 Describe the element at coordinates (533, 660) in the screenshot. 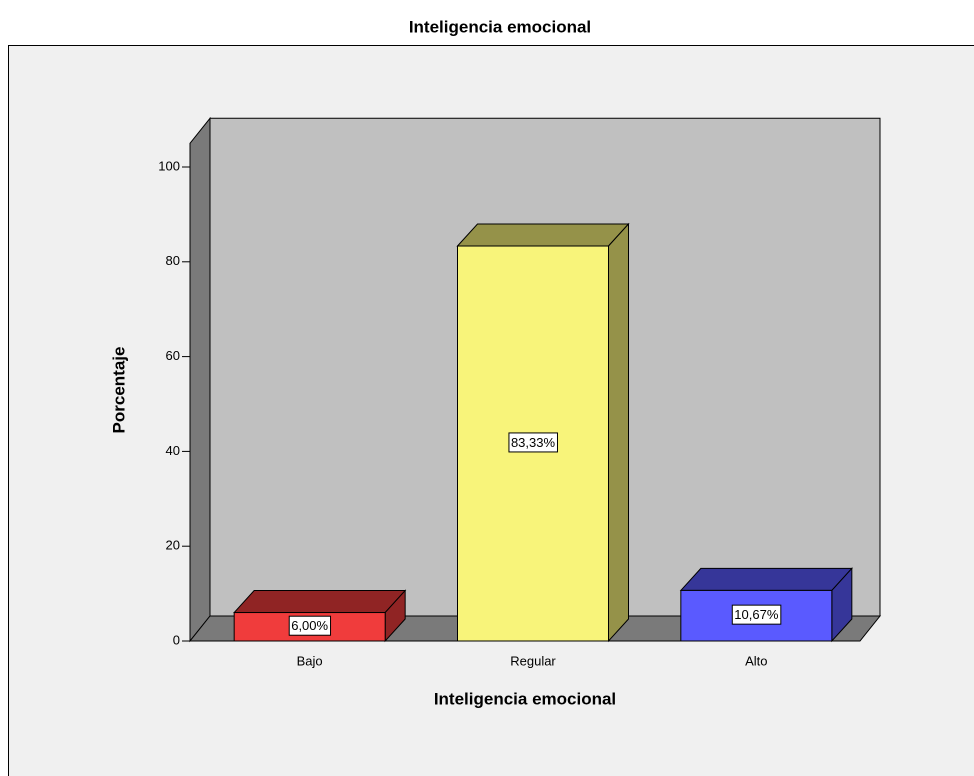

I see `x-tick-label: Regular` at that location.